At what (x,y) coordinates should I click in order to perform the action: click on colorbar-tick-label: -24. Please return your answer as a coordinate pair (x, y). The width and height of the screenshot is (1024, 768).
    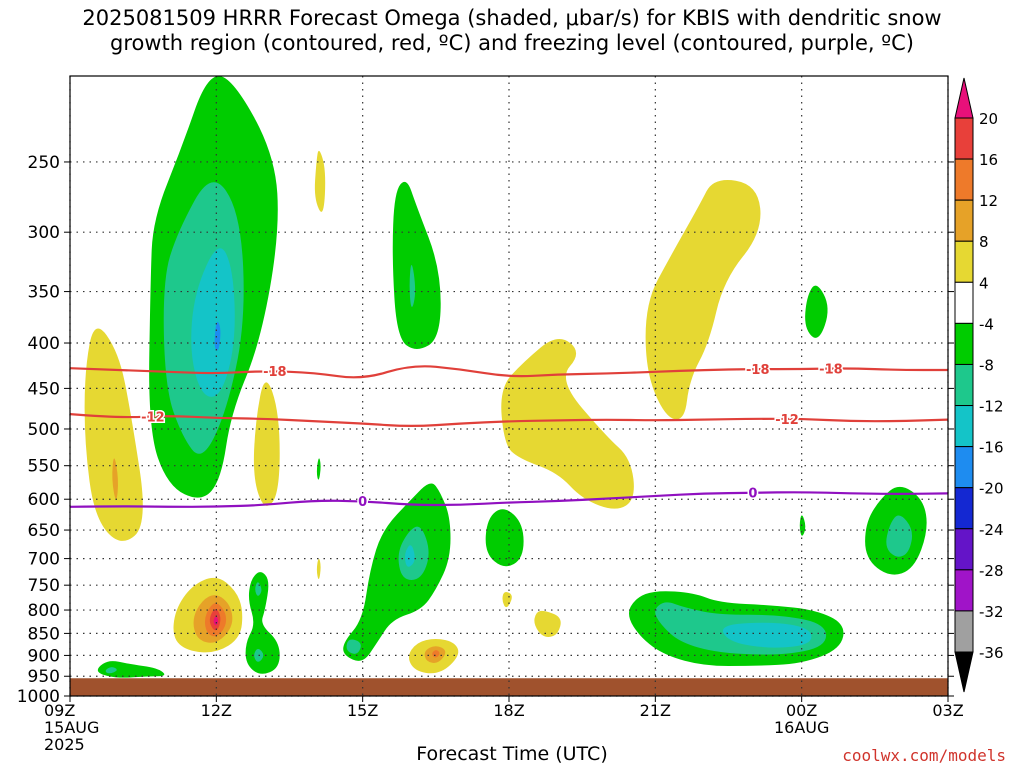
    Looking at the image, I should click on (991, 530).